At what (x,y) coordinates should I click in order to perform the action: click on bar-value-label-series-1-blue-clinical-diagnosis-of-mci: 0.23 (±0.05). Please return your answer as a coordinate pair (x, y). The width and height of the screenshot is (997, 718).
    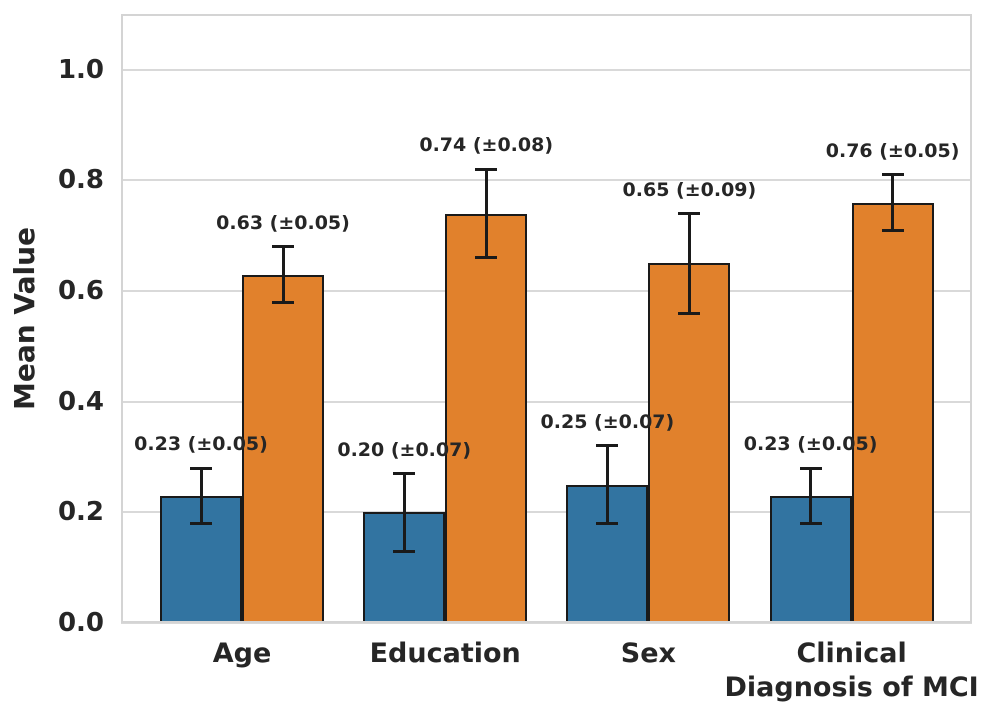
    Looking at the image, I should click on (810, 444).